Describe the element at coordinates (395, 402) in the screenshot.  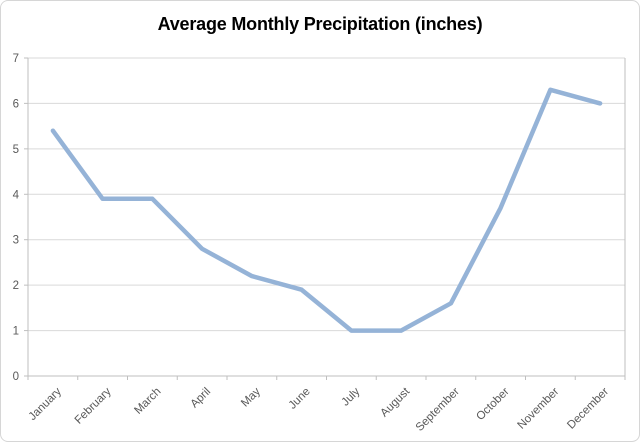
I see `x-axis-label: August` at that location.